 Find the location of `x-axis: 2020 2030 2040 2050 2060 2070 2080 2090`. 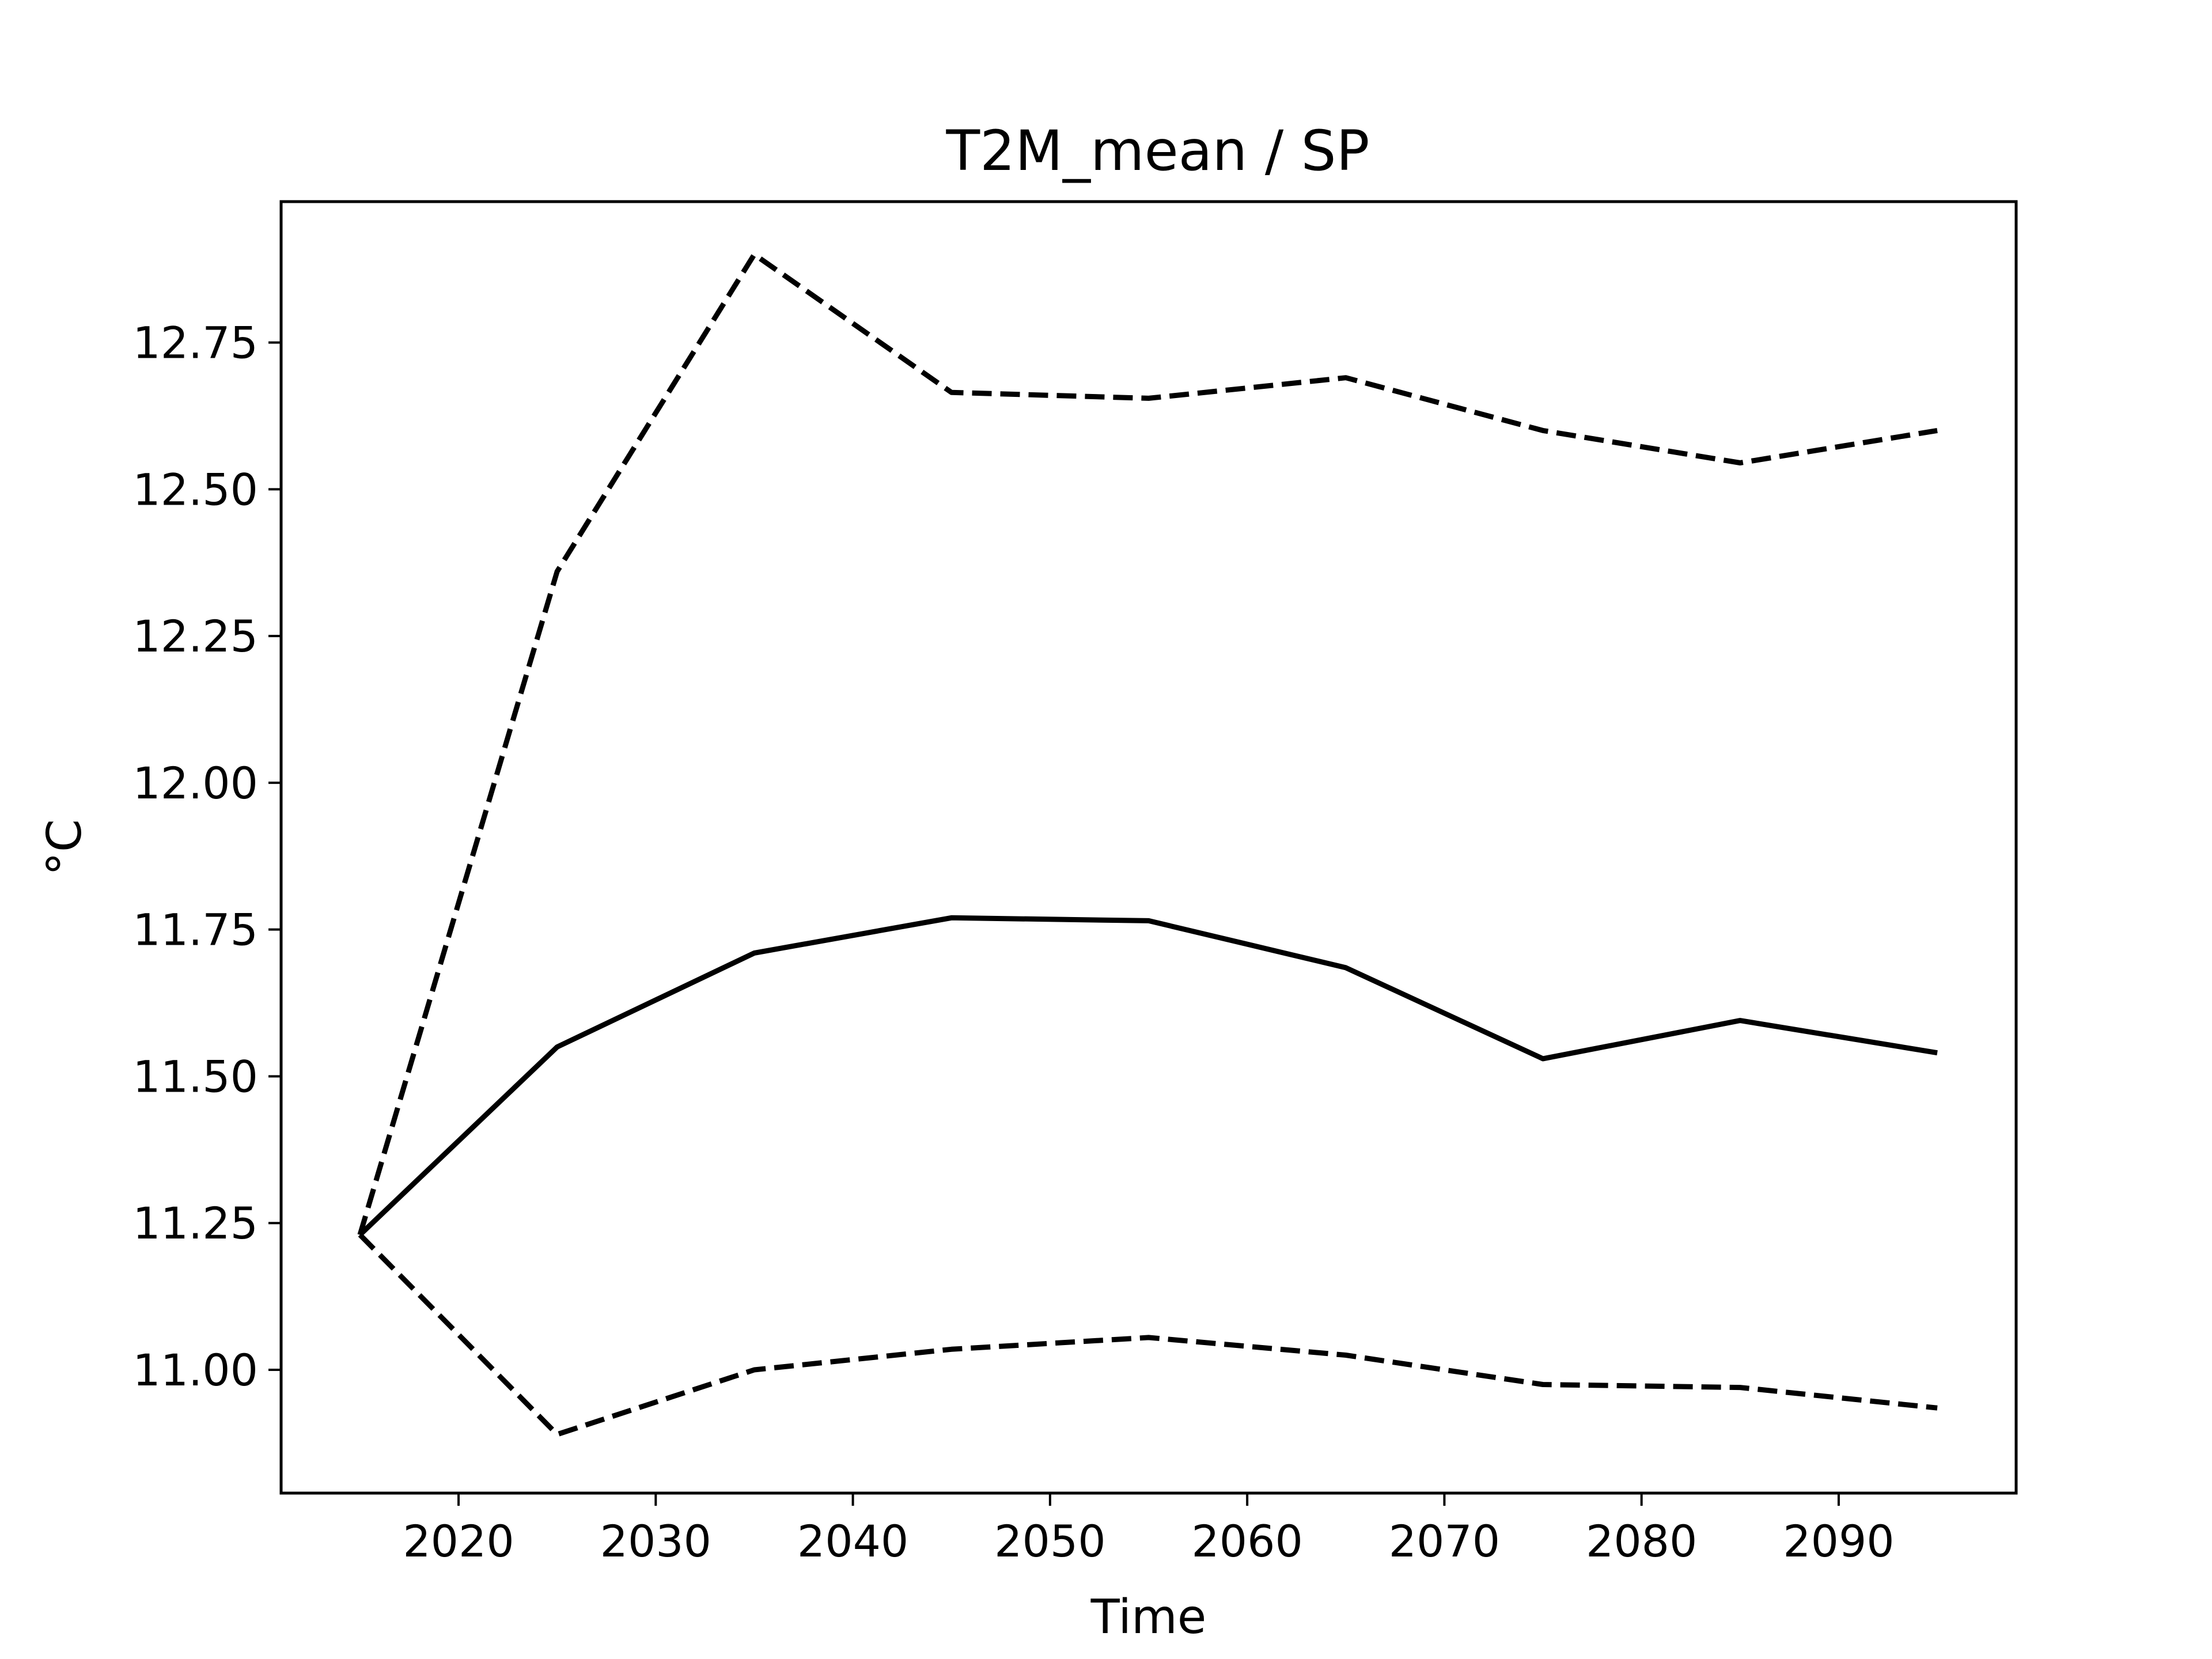

x-axis: 2020 2030 2040 2050 2060 2070 2080 2090 is located at coordinates (1149, 1530).